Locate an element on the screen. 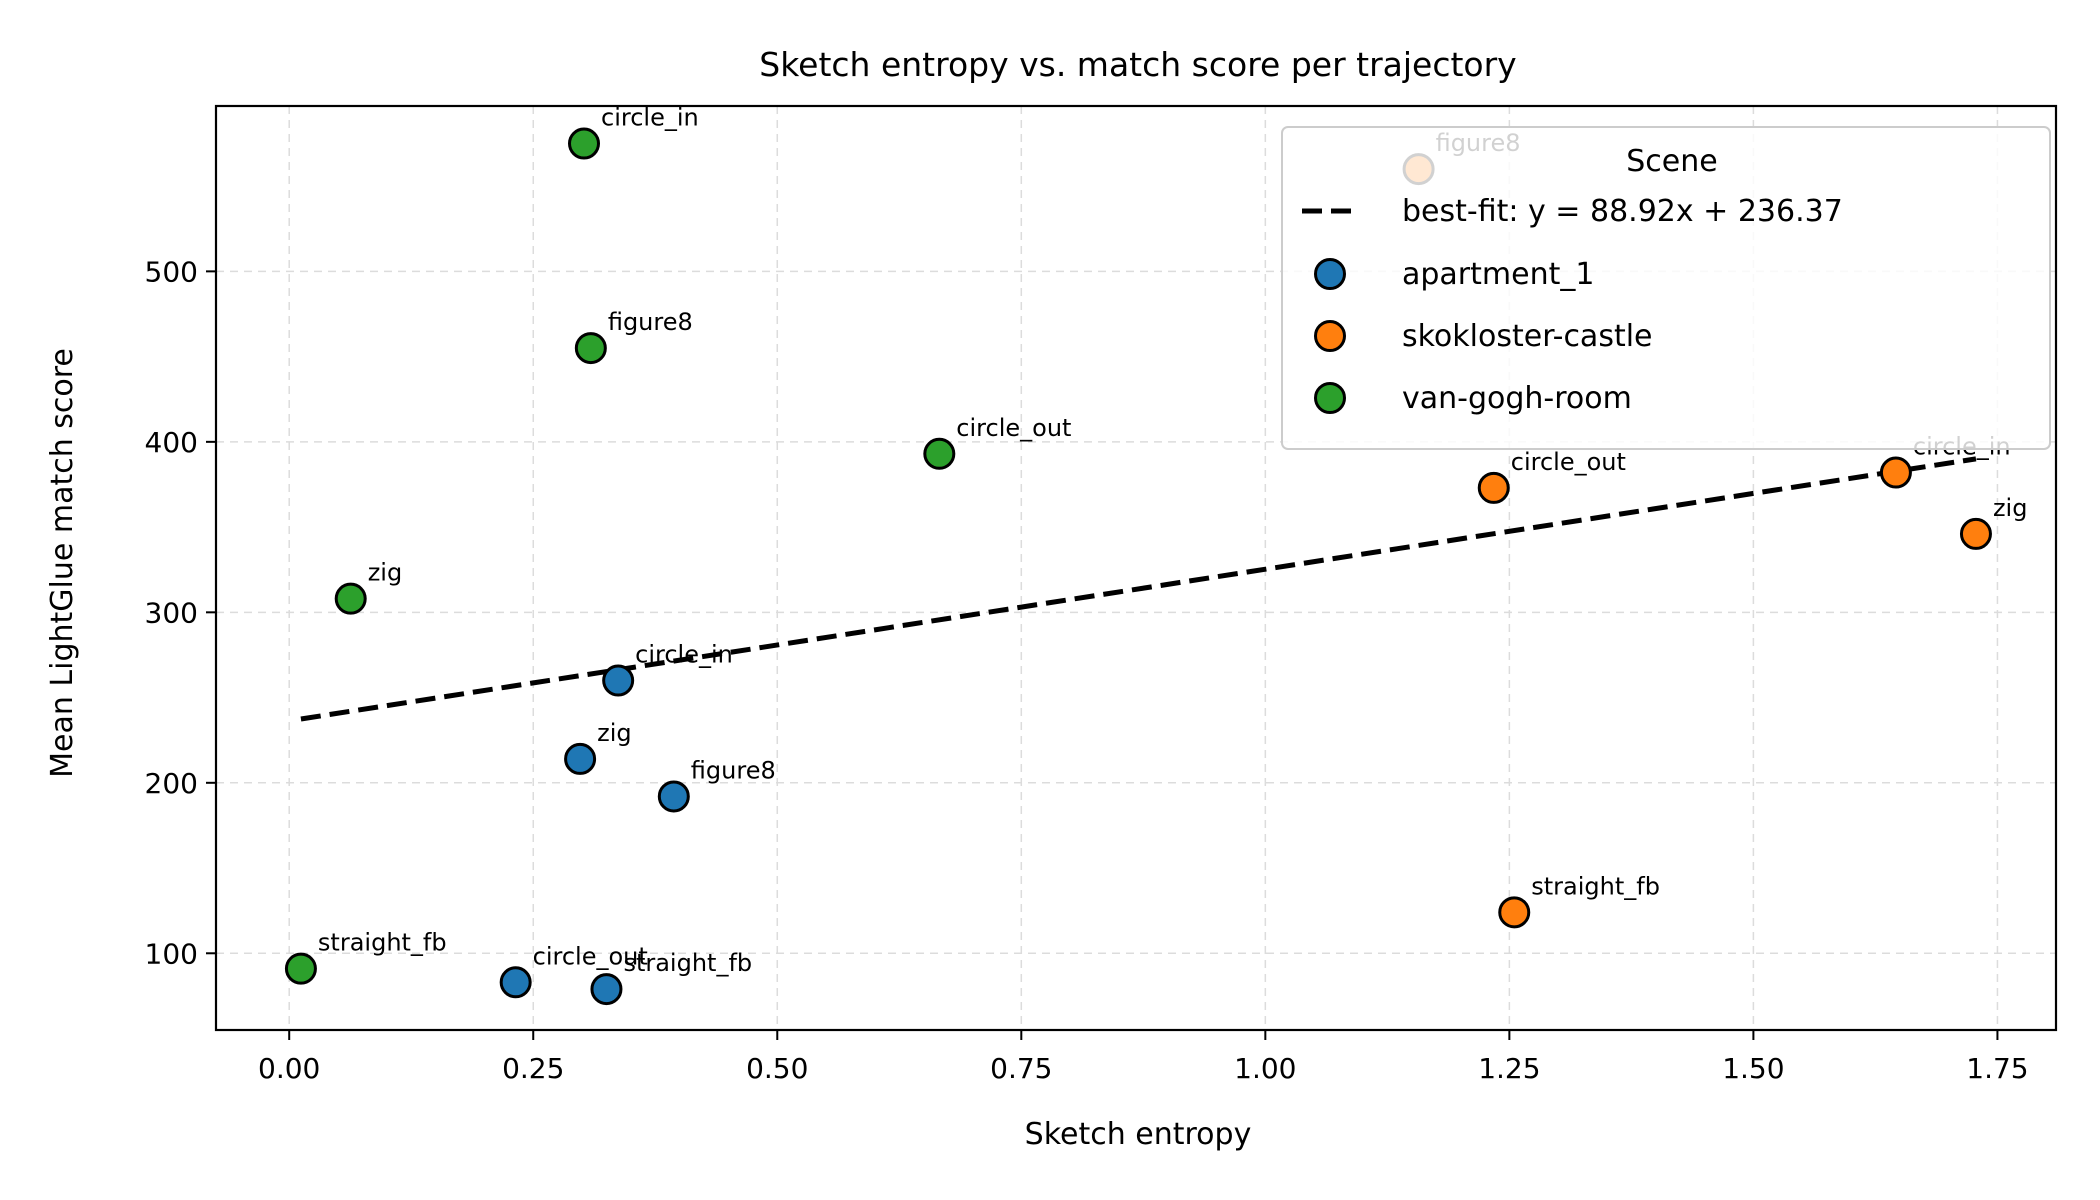 Image resolution: width=2100 pixels, height=1200 pixels. data-point-apartment_1-figure8 is located at coordinates (673, 796).